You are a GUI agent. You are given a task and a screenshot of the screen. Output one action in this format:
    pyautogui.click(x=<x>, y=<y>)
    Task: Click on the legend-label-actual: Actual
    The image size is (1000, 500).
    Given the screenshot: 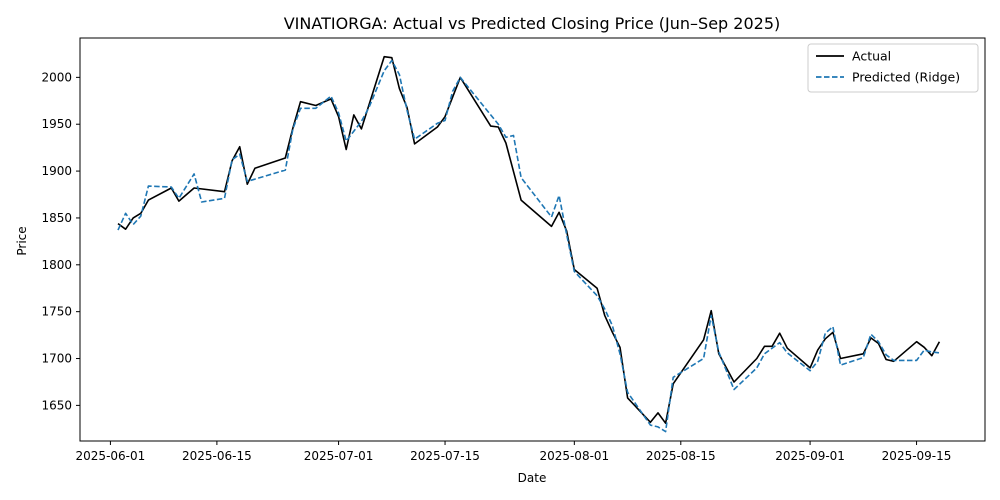 What is the action you would take?
    pyautogui.click(x=871, y=56)
    